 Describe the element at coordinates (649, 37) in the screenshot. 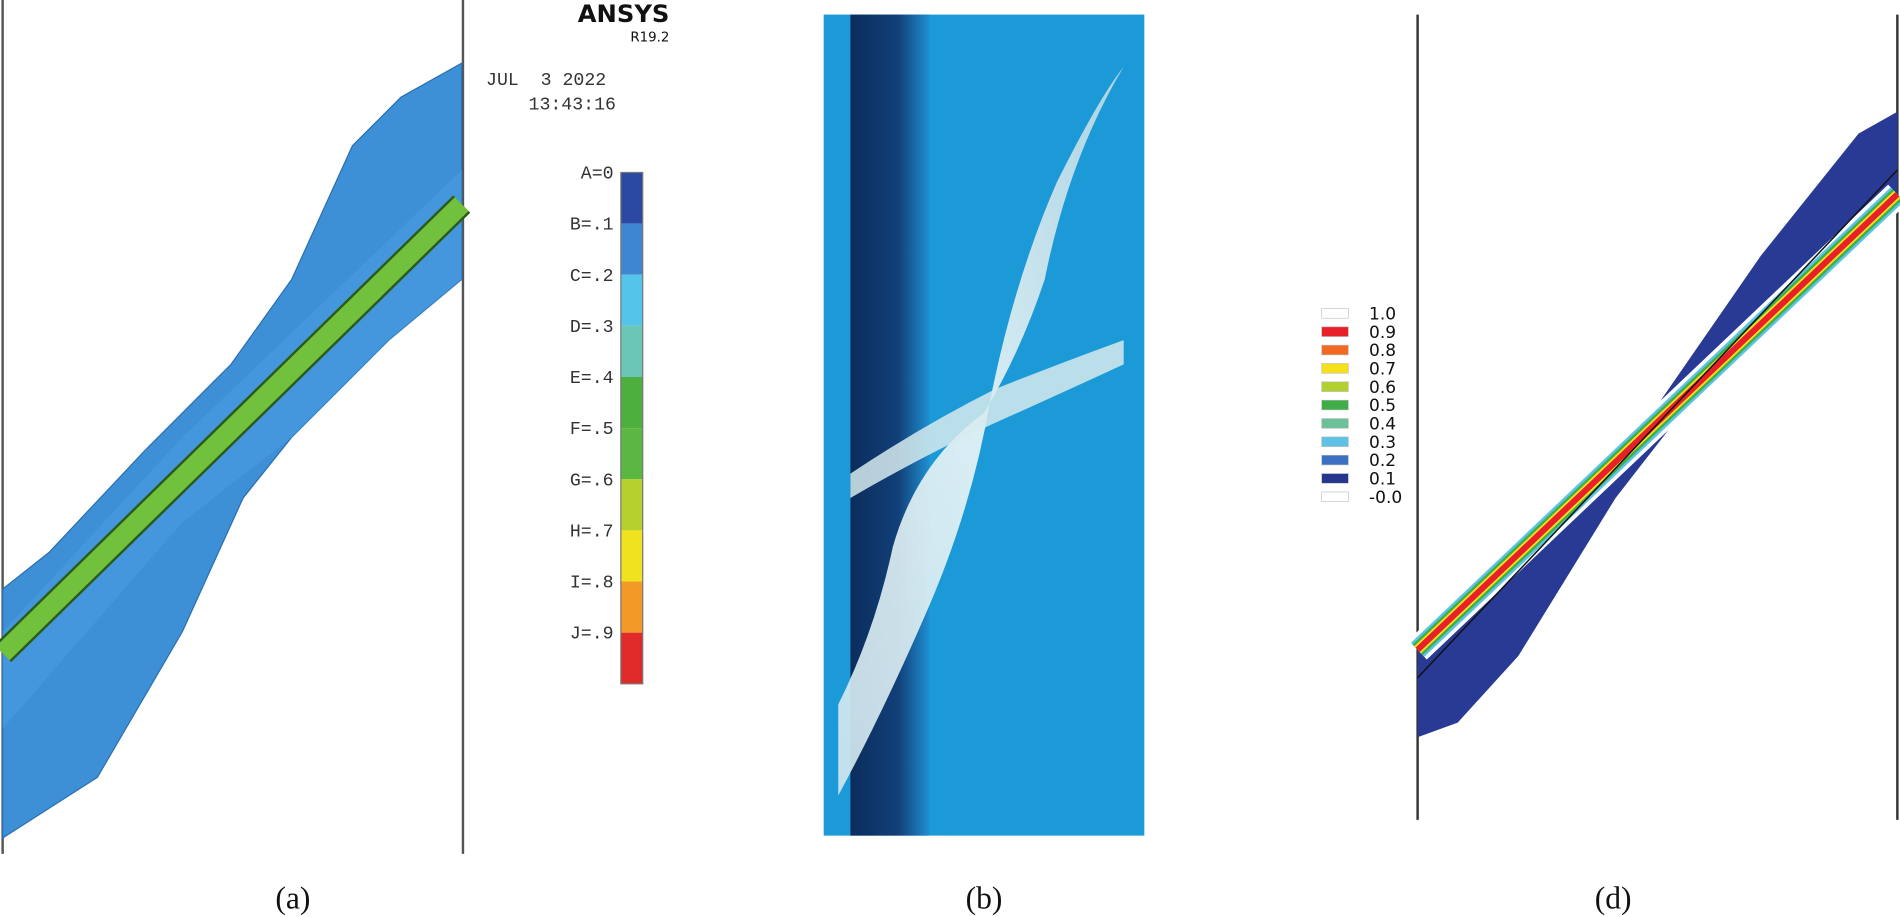

I see `version: R19.2` at that location.